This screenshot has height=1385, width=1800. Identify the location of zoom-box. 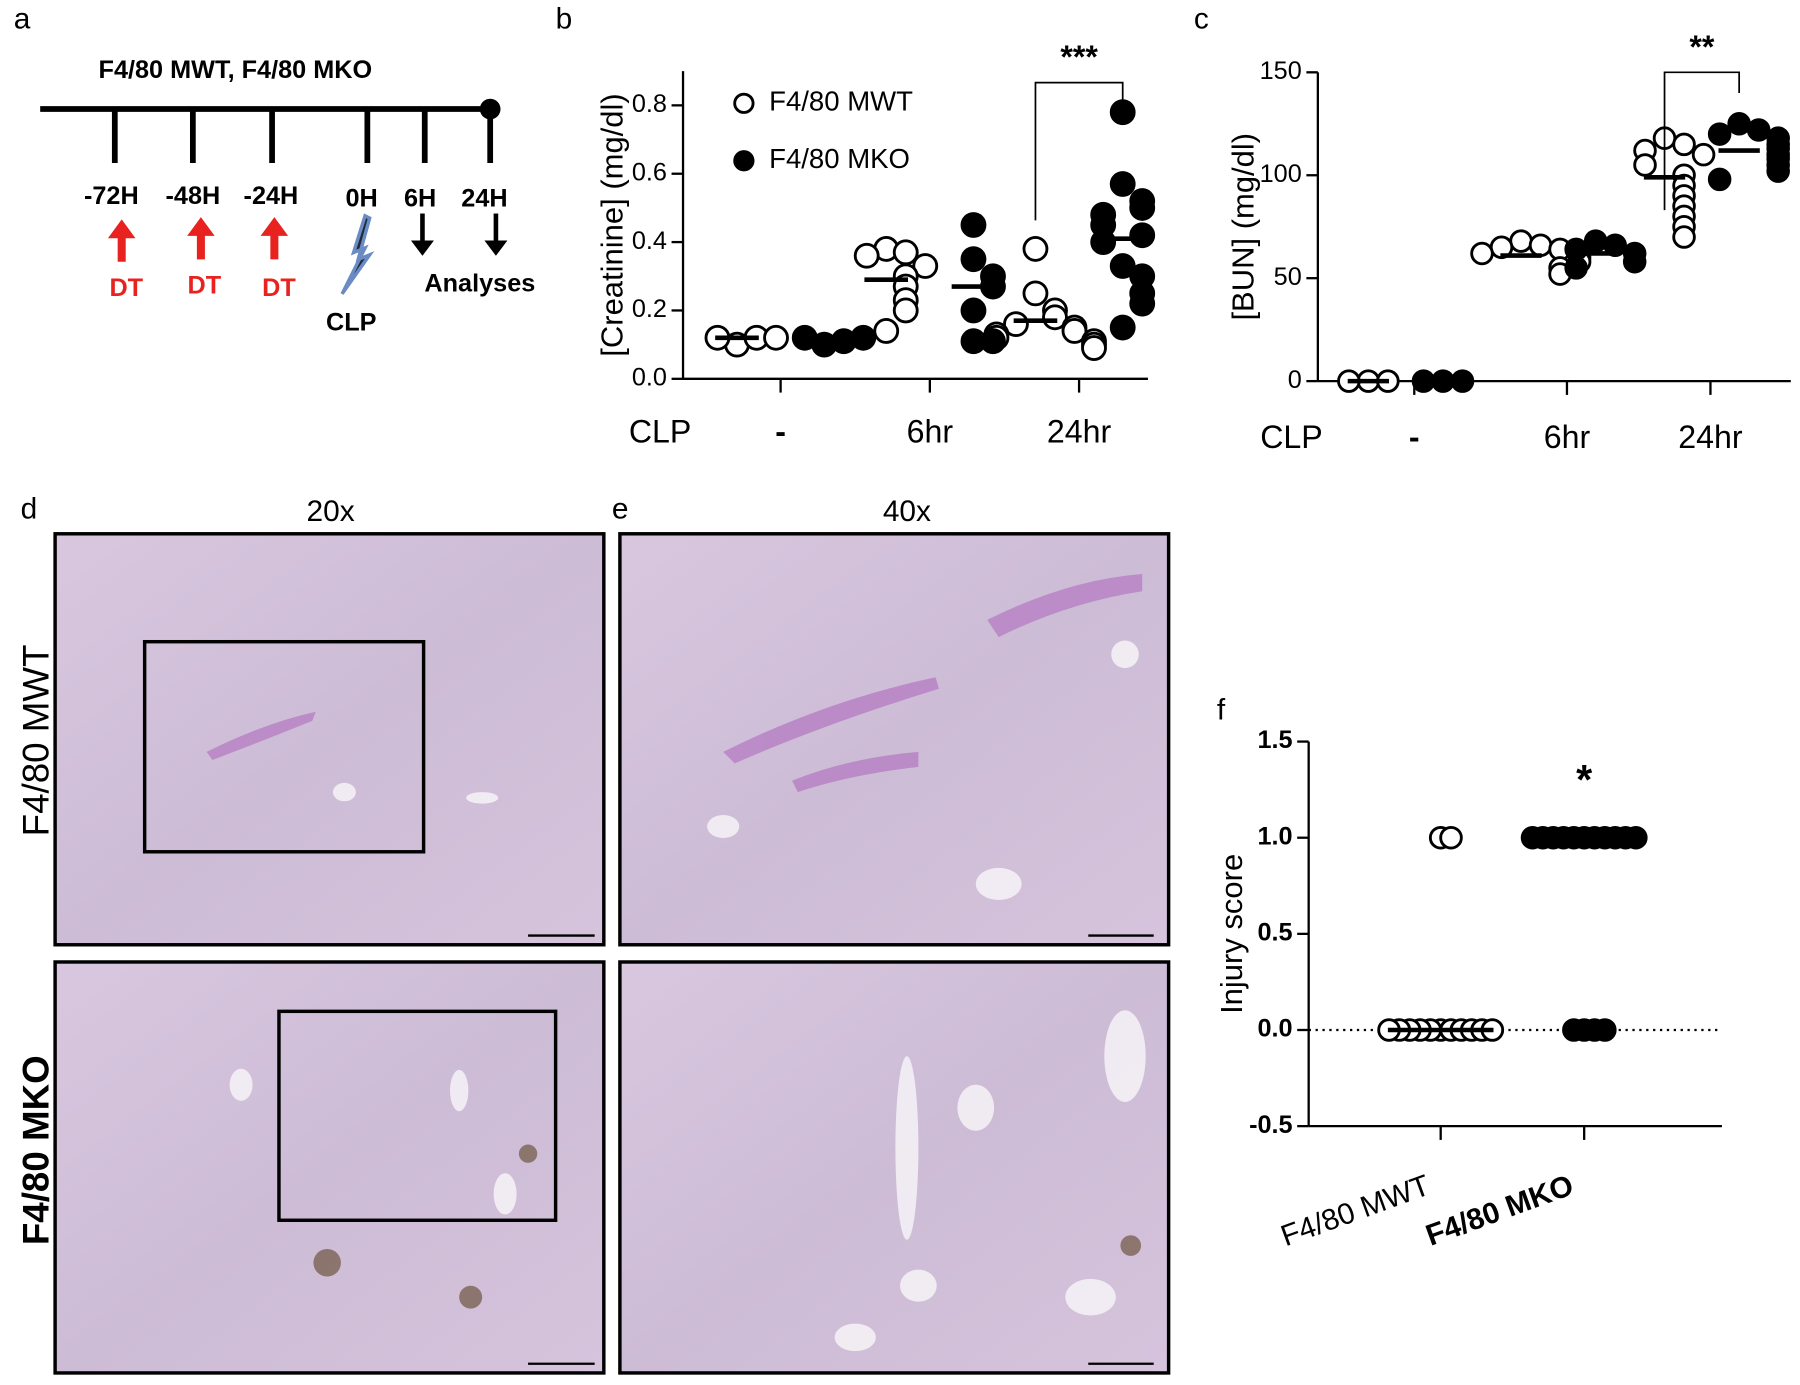
(417, 1115).